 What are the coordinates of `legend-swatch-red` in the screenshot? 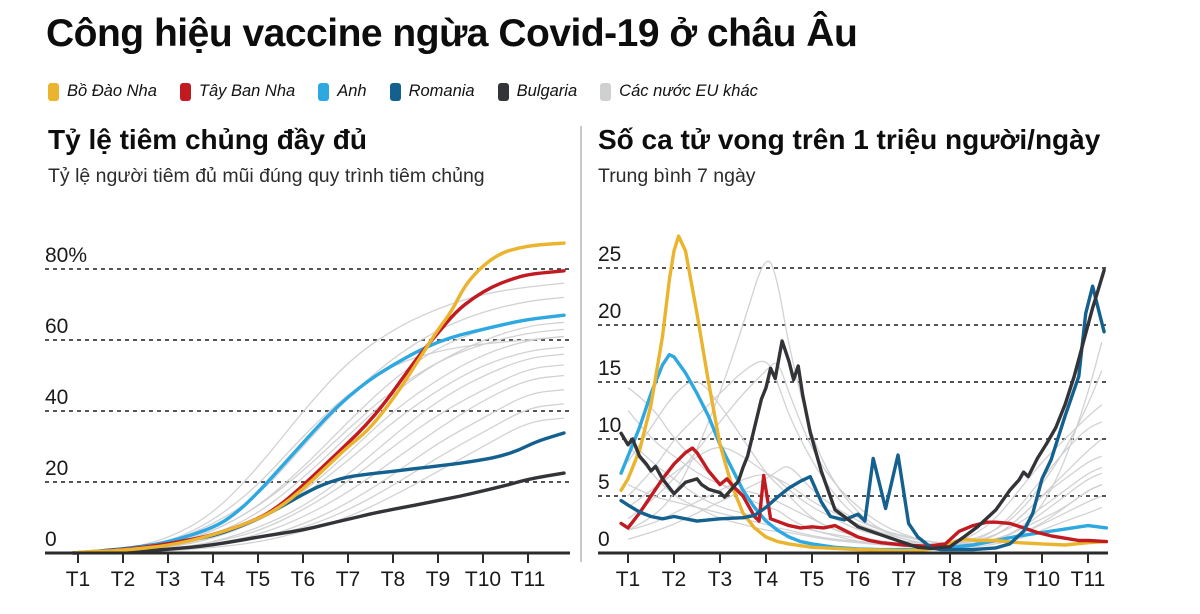 It's located at (185, 91).